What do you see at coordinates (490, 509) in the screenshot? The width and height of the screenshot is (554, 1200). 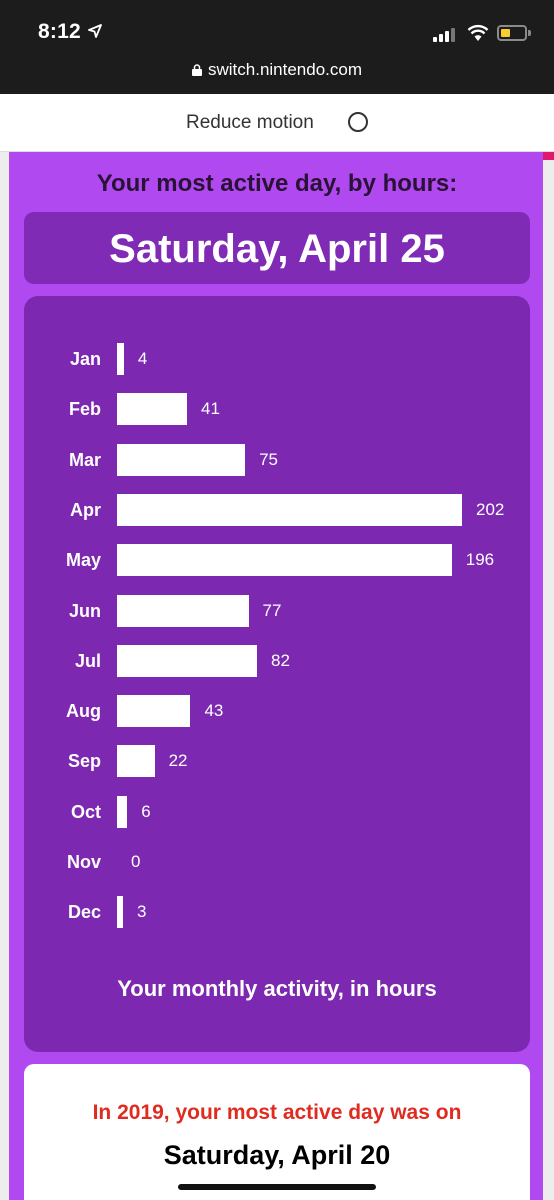 I see `bar-value-apr: 202` at bounding box center [490, 509].